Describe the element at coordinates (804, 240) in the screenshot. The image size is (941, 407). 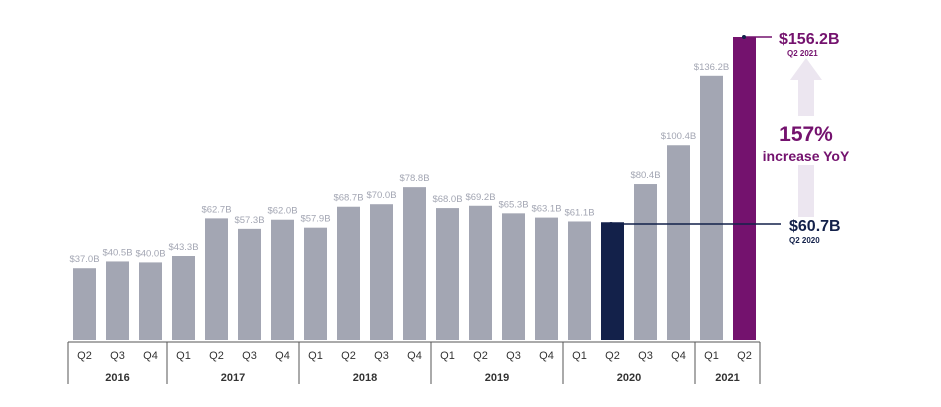
I see `low-sub: Q2 2020` at that location.